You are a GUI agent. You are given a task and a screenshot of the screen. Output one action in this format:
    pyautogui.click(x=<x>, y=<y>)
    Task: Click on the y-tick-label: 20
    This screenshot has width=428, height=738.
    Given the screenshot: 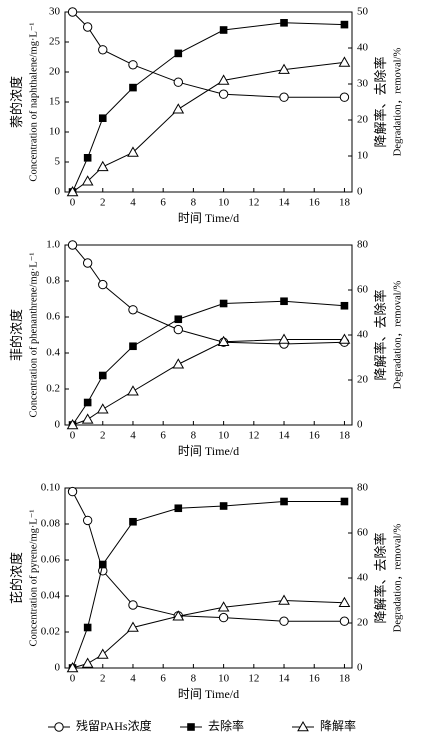 What is the action you would take?
    pyautogui.click(x=55, y=72)
    